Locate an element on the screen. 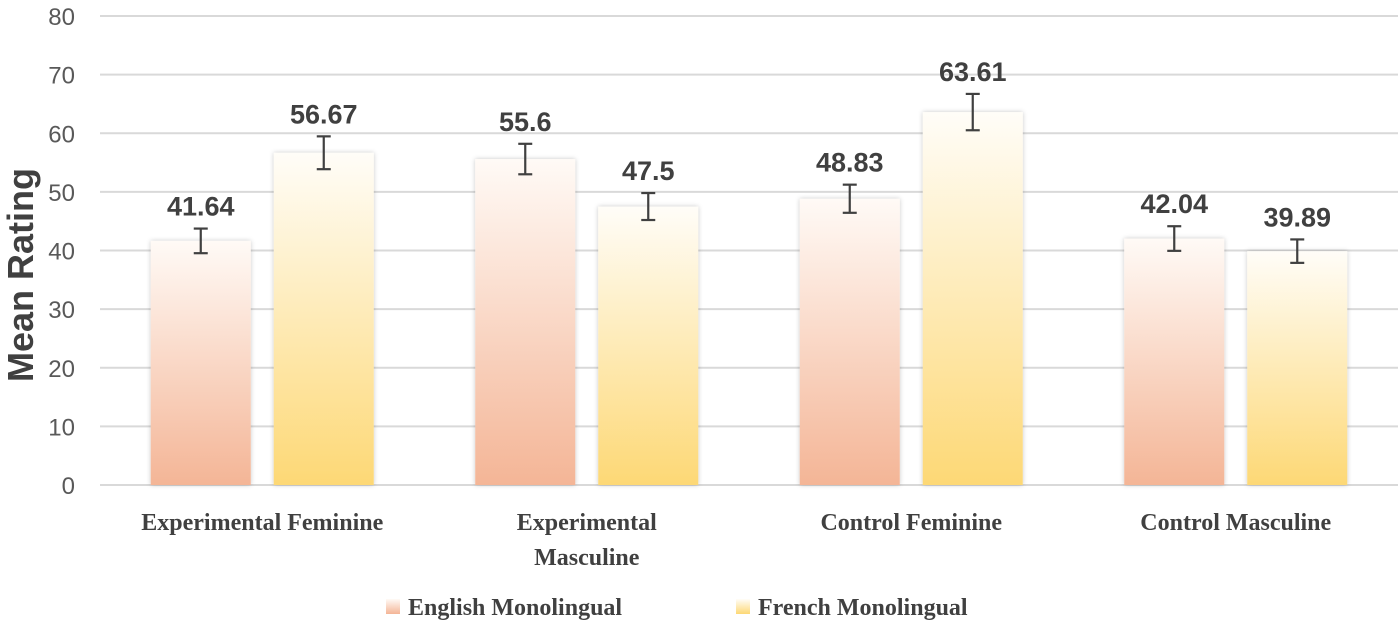  legend: English Monolingual French Monolingual is located at coordinates (677, 608).